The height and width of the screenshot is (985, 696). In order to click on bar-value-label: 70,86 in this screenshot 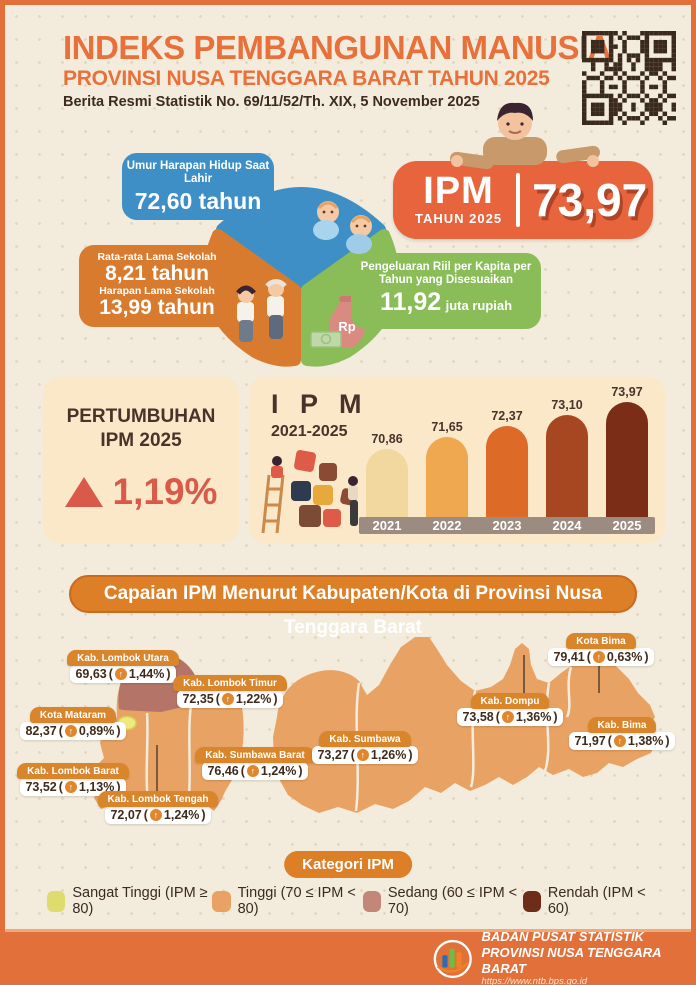, I will do `click(387, 439)`.